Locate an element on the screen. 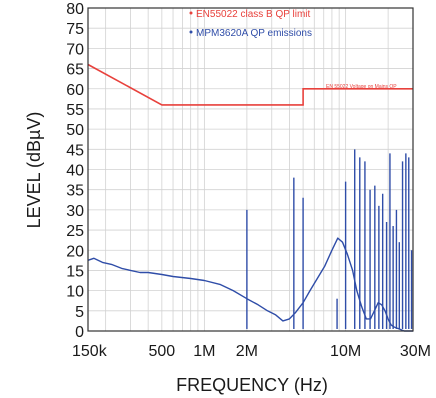 Image resolution: width=436 pixels, height=398 pixels. legend-limit-marker is located at coordinates (191, 13).